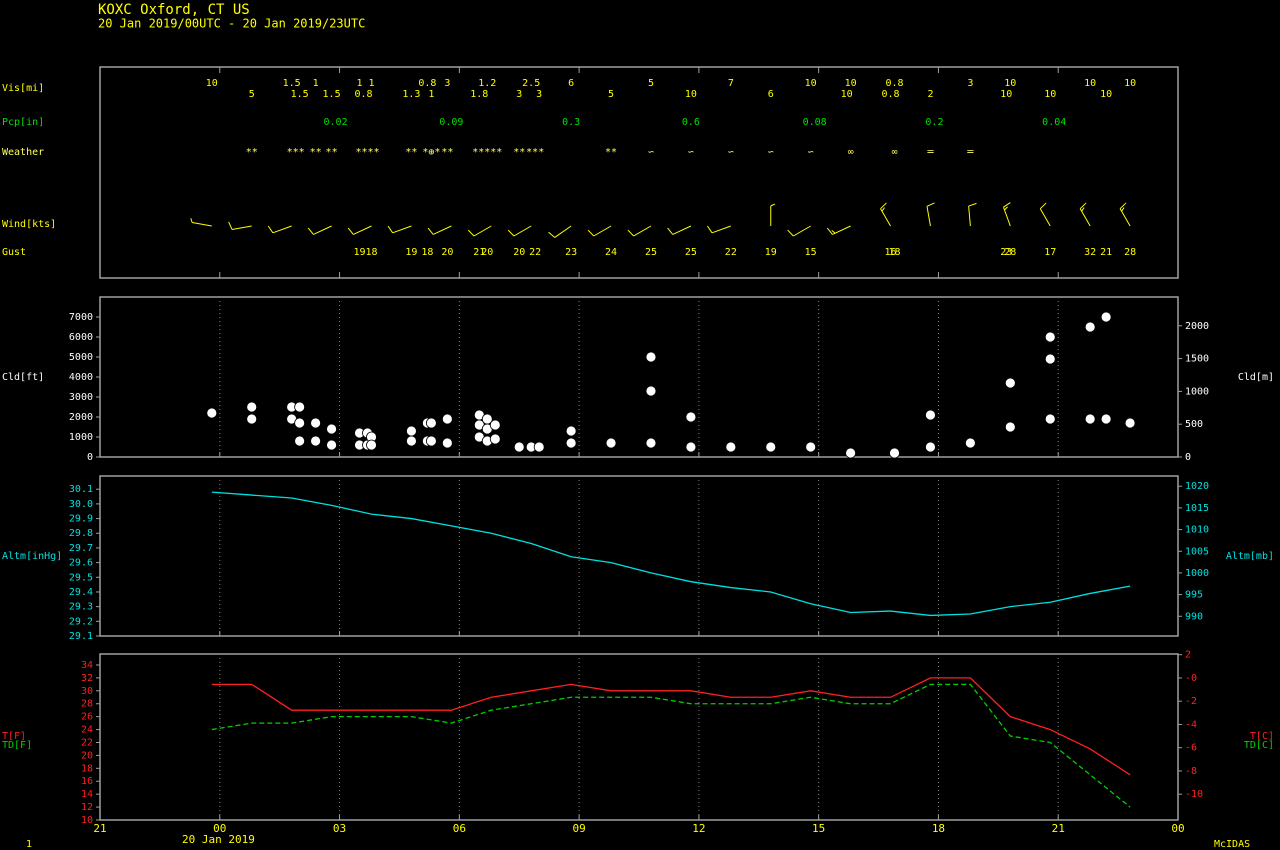  What do you see at coordinates (87, 768) in the screenshot?
I see `y-tick-label: 18` at bounding box center [87, 768].